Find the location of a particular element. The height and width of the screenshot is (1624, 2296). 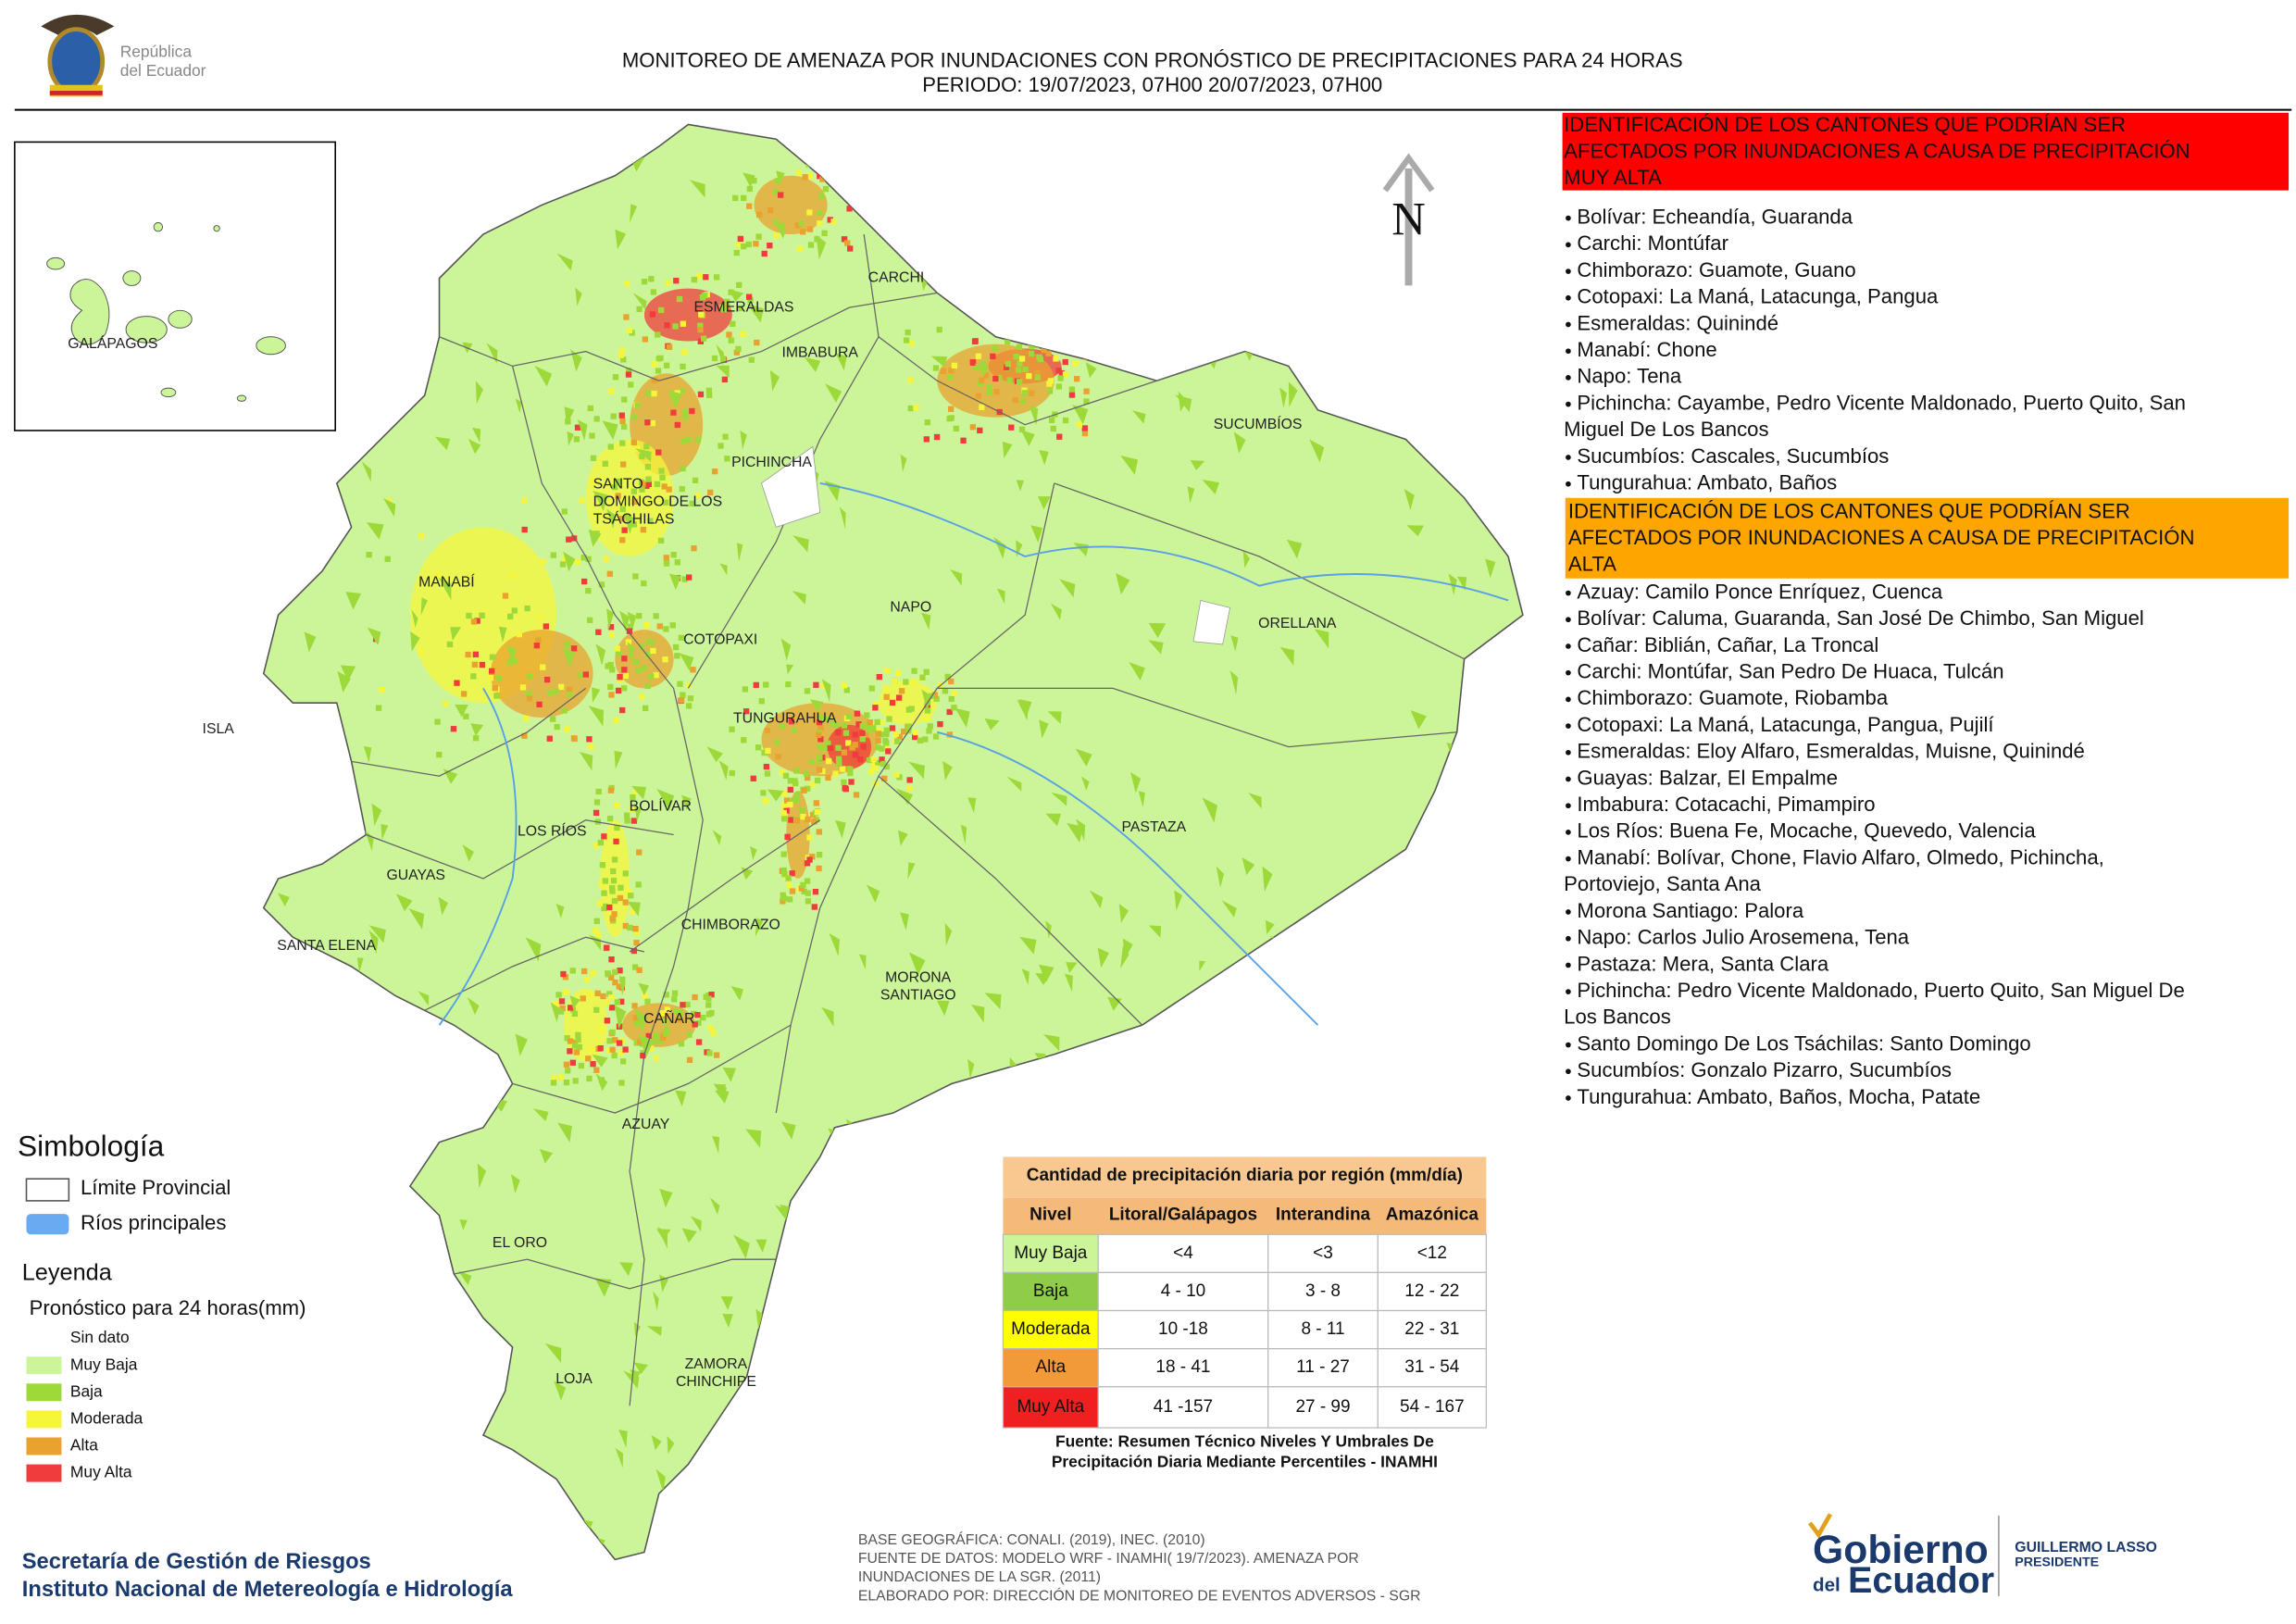

north-label: N is located at coordinates (1408, 219).